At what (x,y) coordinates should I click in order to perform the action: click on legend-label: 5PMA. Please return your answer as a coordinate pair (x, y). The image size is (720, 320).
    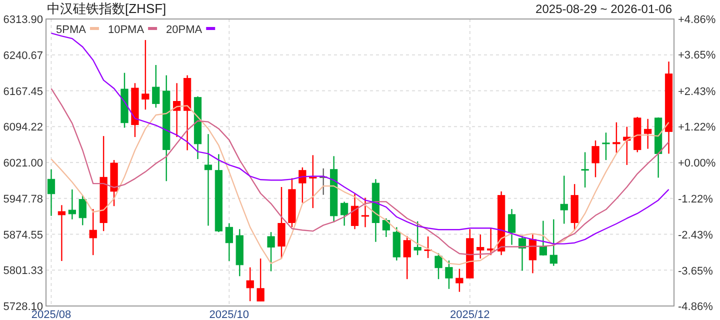
    Looking at the image, I should click on (71, 30).